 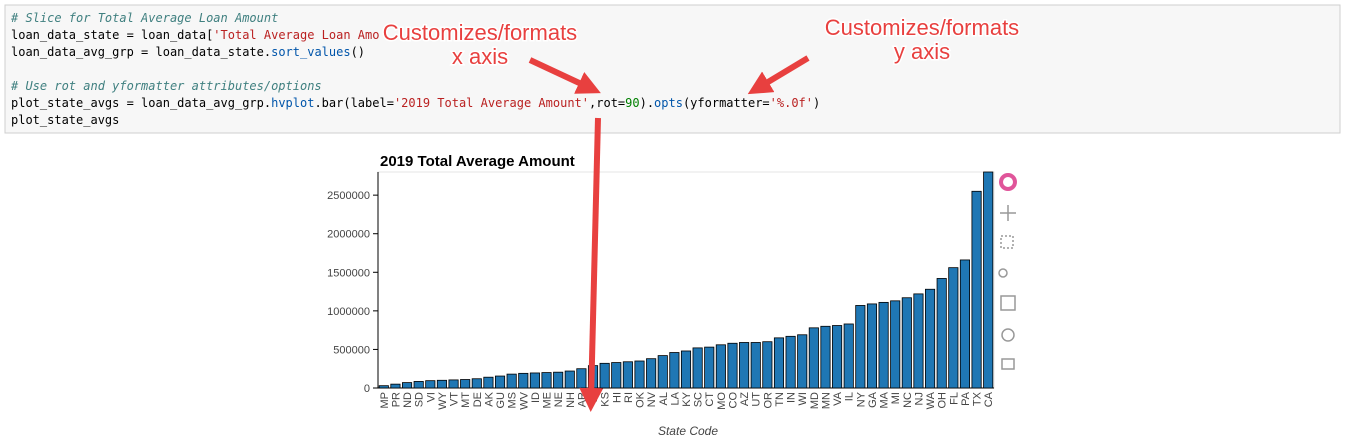 I want to click on x-tick-label: HI, so click(x=617, y=397).